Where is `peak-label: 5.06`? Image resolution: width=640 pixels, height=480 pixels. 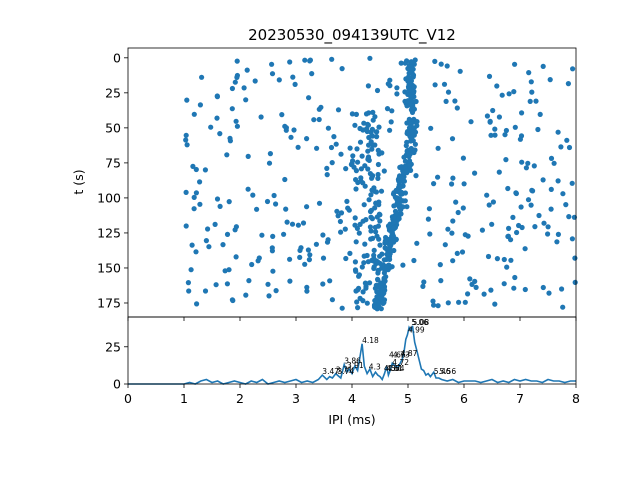
peak-label: 5.06 is located at coordinates (419, 322).